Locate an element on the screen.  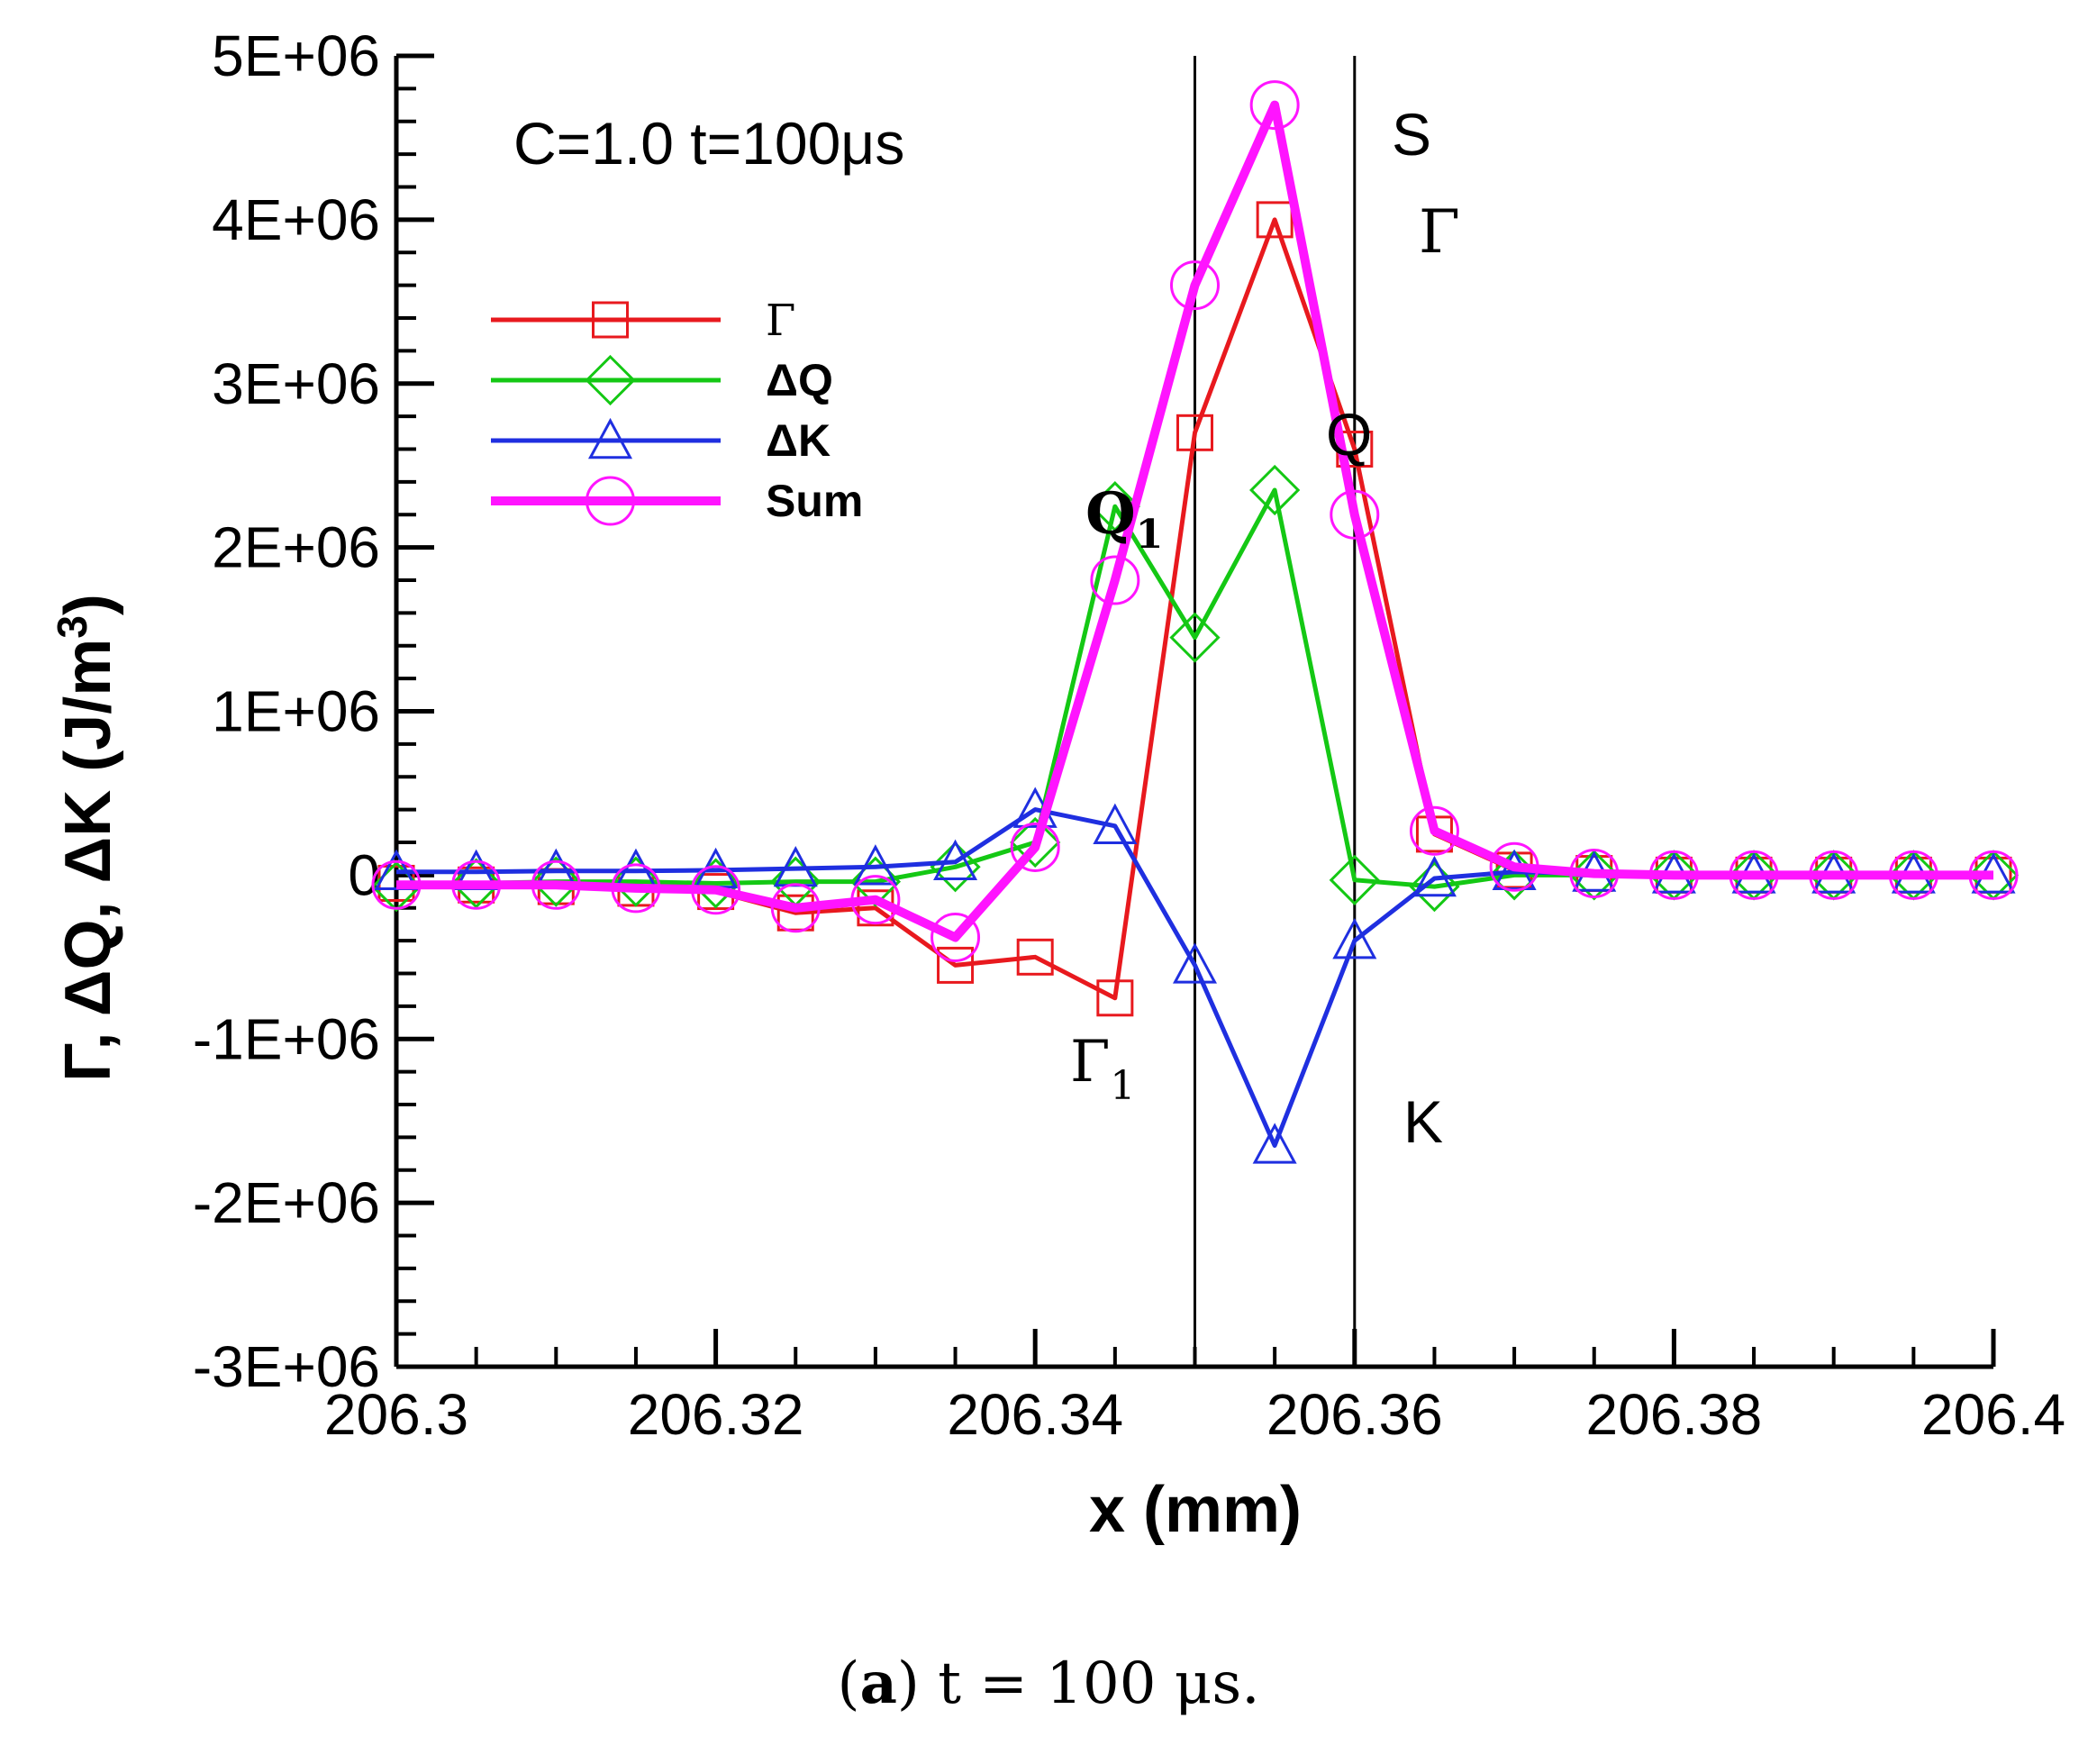
y-tick-label: 5E+06 is located at coordinates (296, 56).